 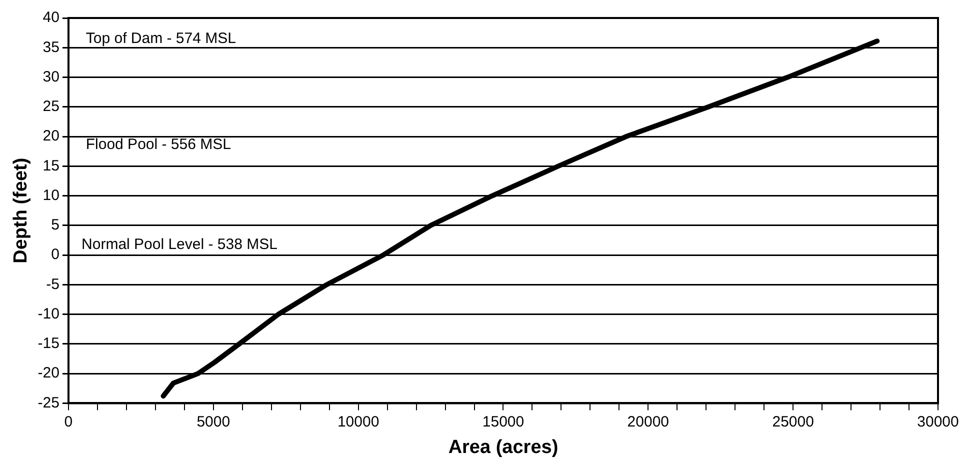 What do you see at coordinates (55, 255) in the screenshot?
I see `y-tick-label: 0` at bounding box center [55, 255].